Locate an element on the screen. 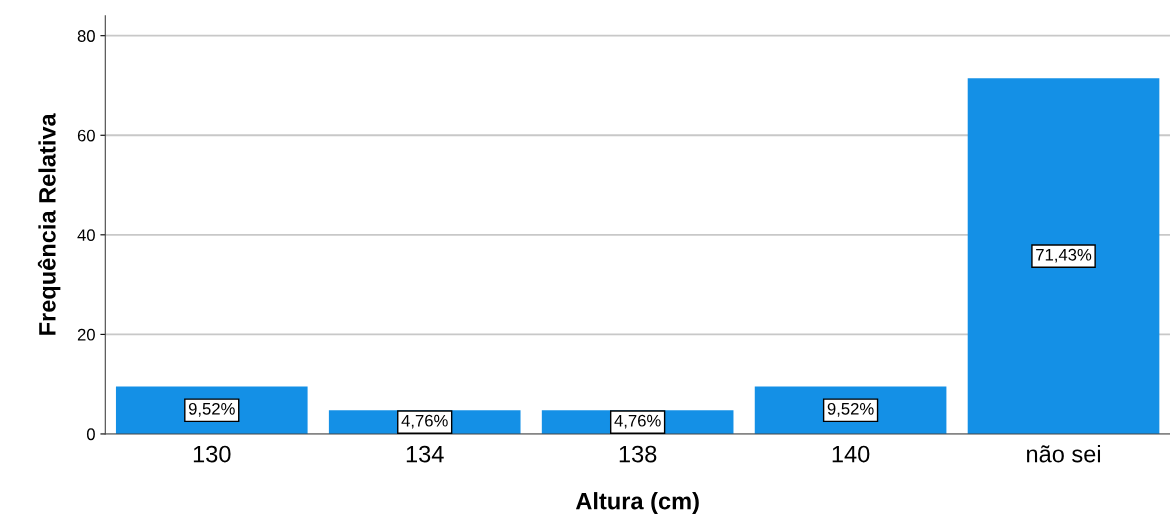 This screenshot has width=1170, height=526. bar is located at coordinates (1063, 256).